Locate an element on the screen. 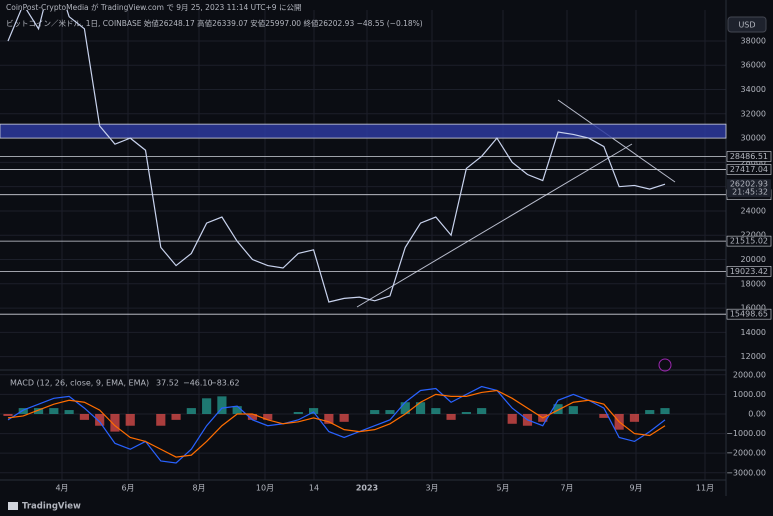 This screenshot has width=773, height=516. price-tick-label: 18000 is located at coordinates (753, 283).